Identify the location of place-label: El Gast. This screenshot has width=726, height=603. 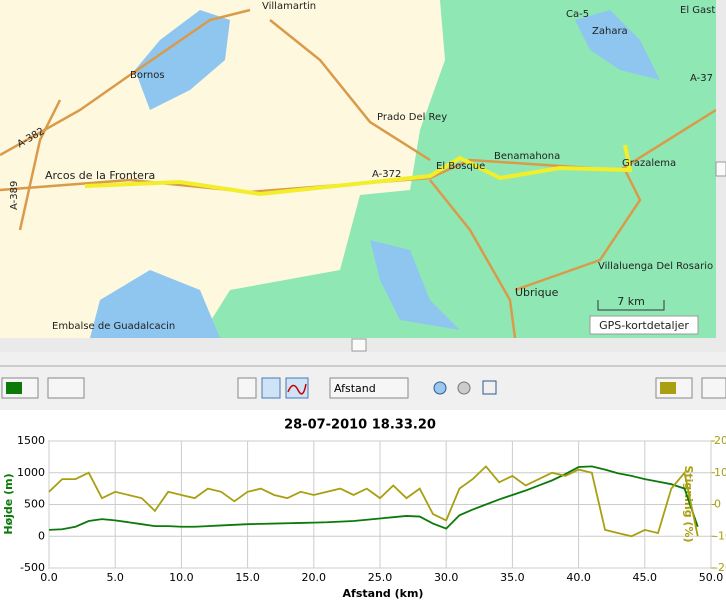
(697, 10).